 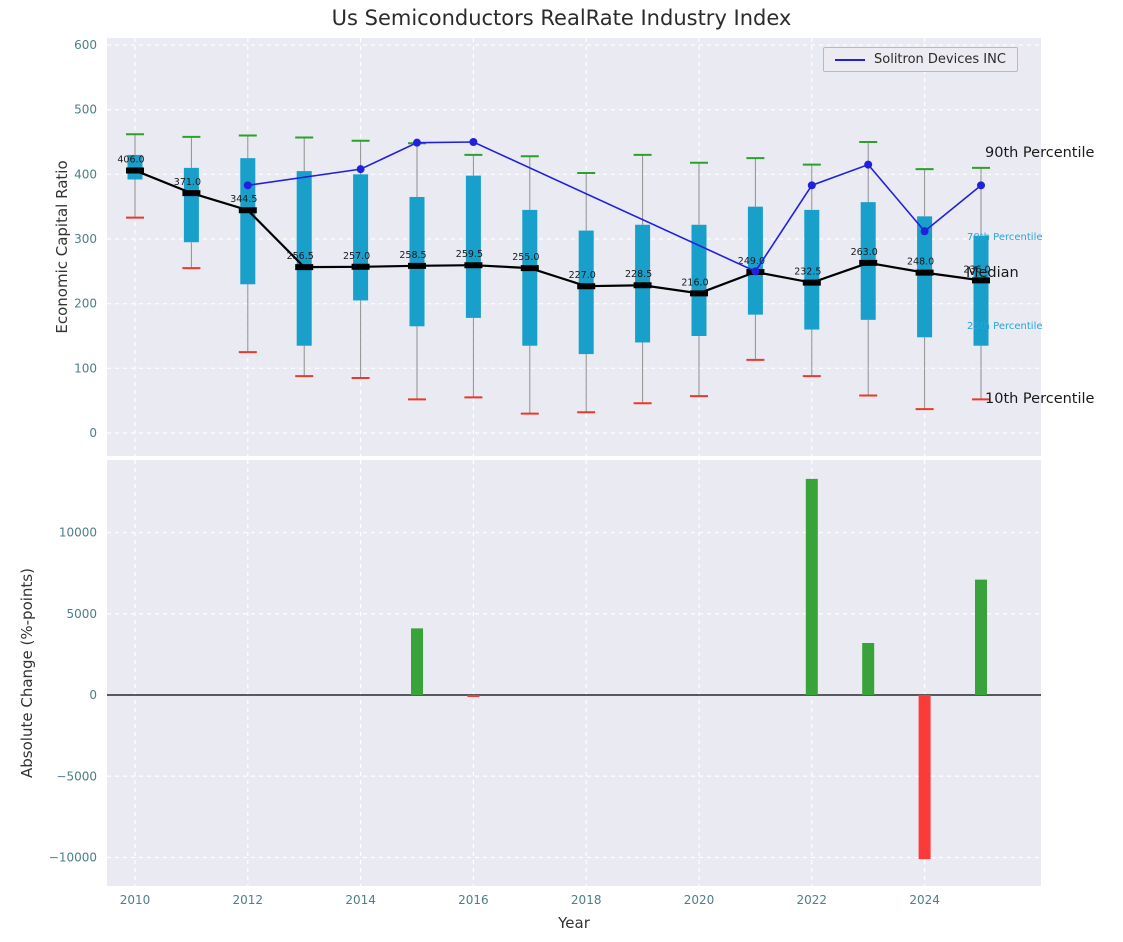 I want to click on percentile-annotation: 10th Percentile, so click(x=1040, y=398).